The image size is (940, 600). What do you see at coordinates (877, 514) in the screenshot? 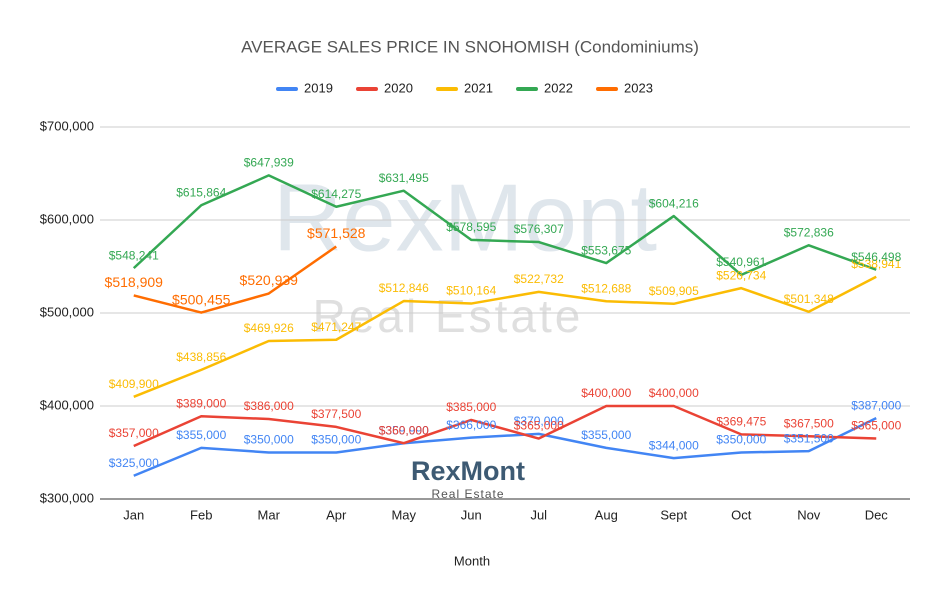
I see `x-tick-label: Dec` at bounding box center [877, 514].